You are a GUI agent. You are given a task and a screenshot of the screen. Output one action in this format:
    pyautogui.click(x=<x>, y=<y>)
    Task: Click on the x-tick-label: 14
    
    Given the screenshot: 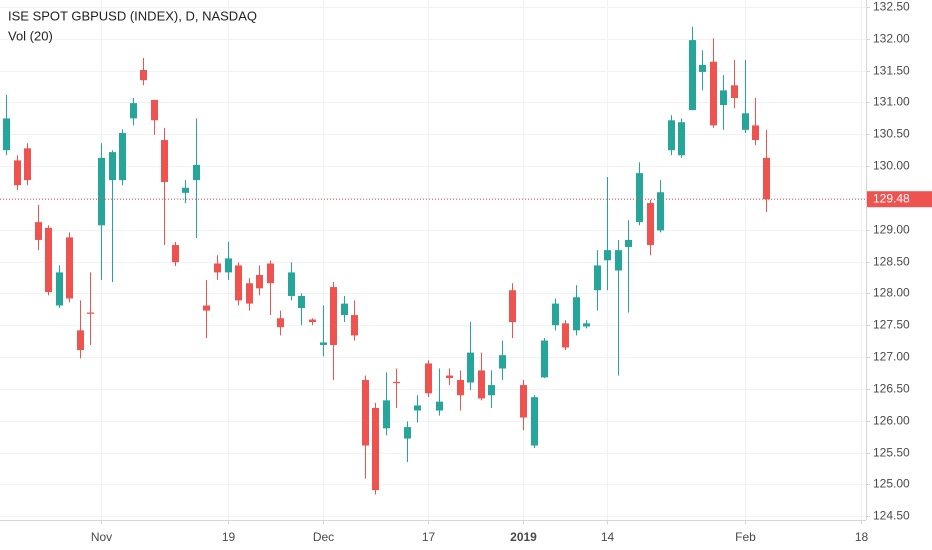 What is the action you would take?
    pyautogui.click(x=608, y=537)
    